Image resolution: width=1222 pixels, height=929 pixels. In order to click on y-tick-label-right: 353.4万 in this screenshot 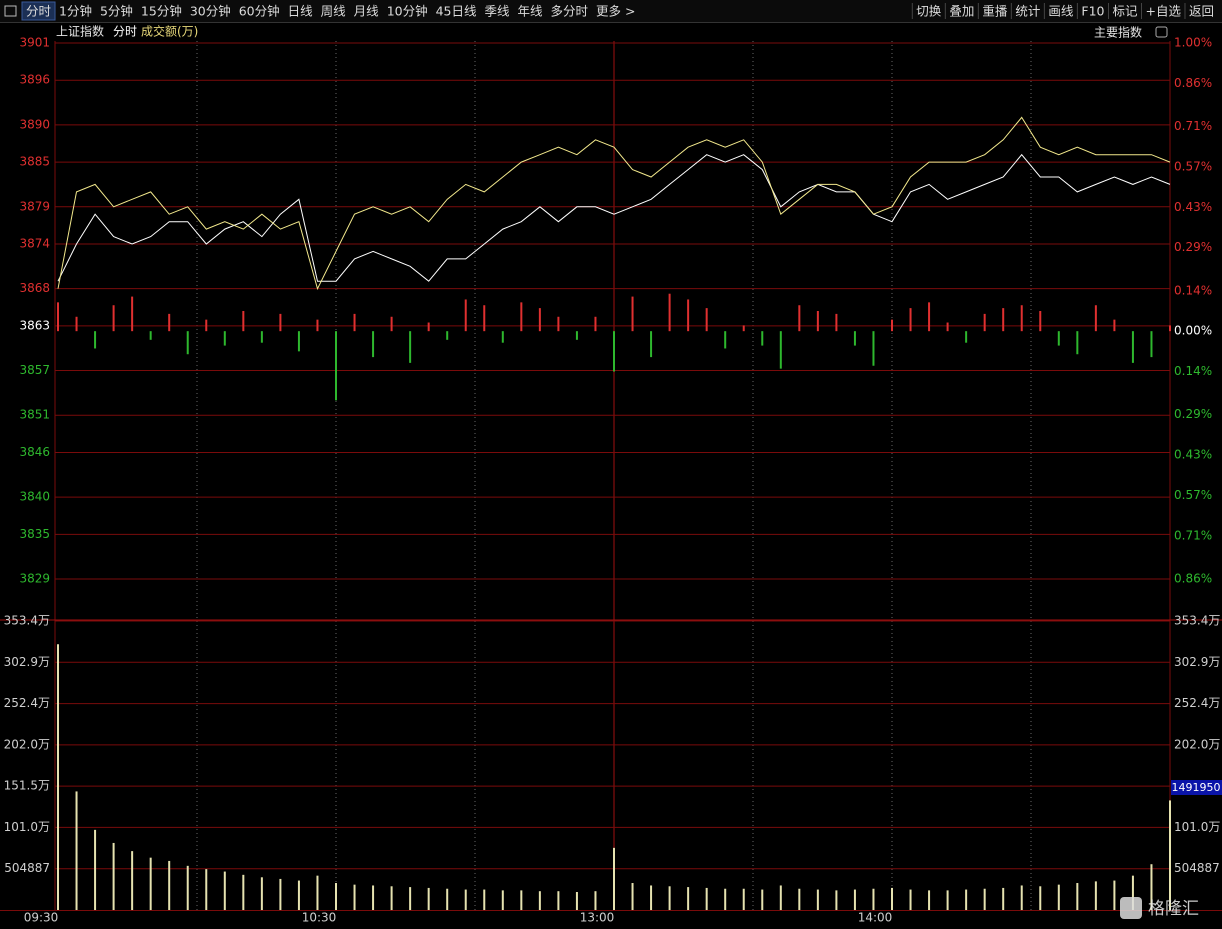, I will do `click(1197, 621)`.